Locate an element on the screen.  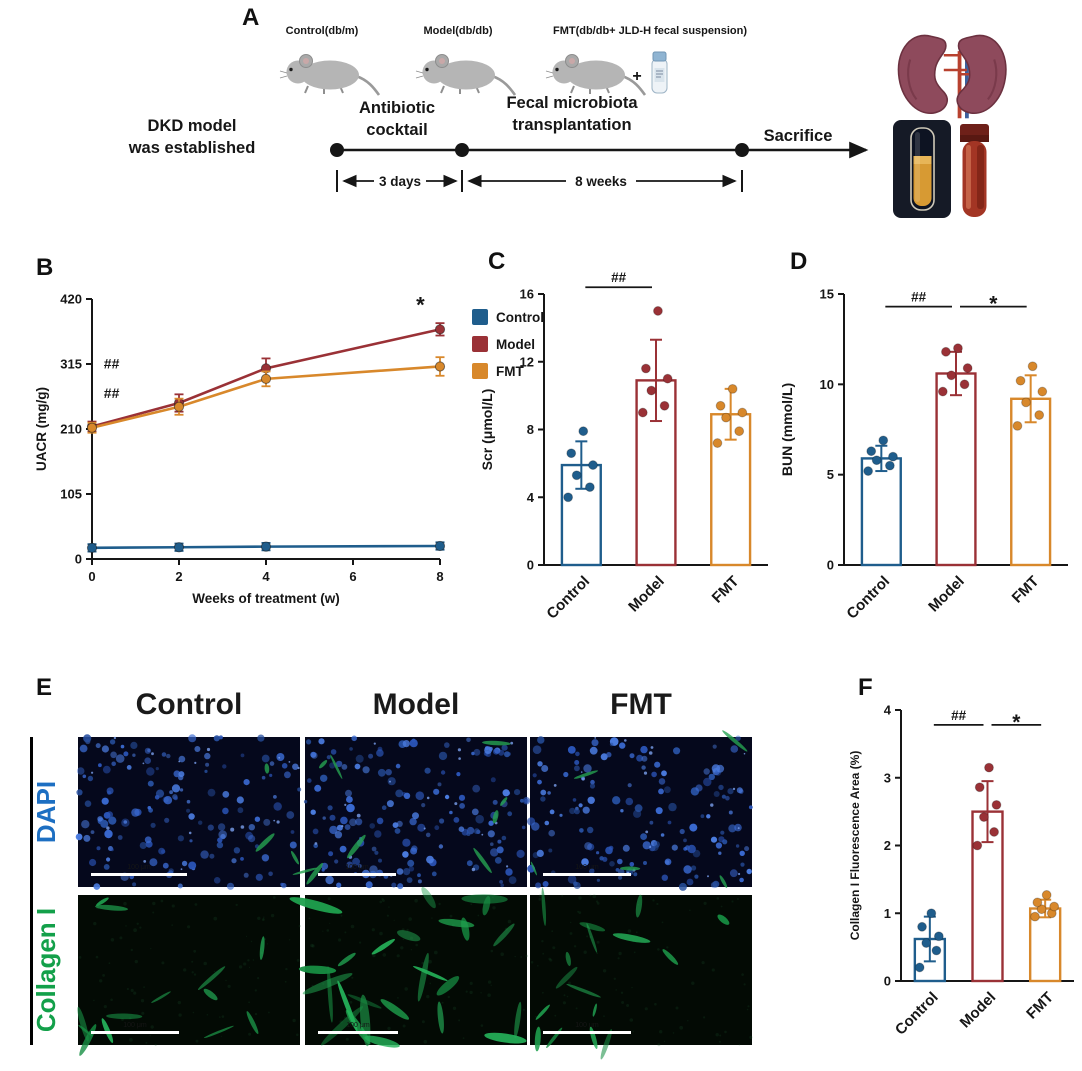
panel-label-f: F is located at coordinates (865, 687).